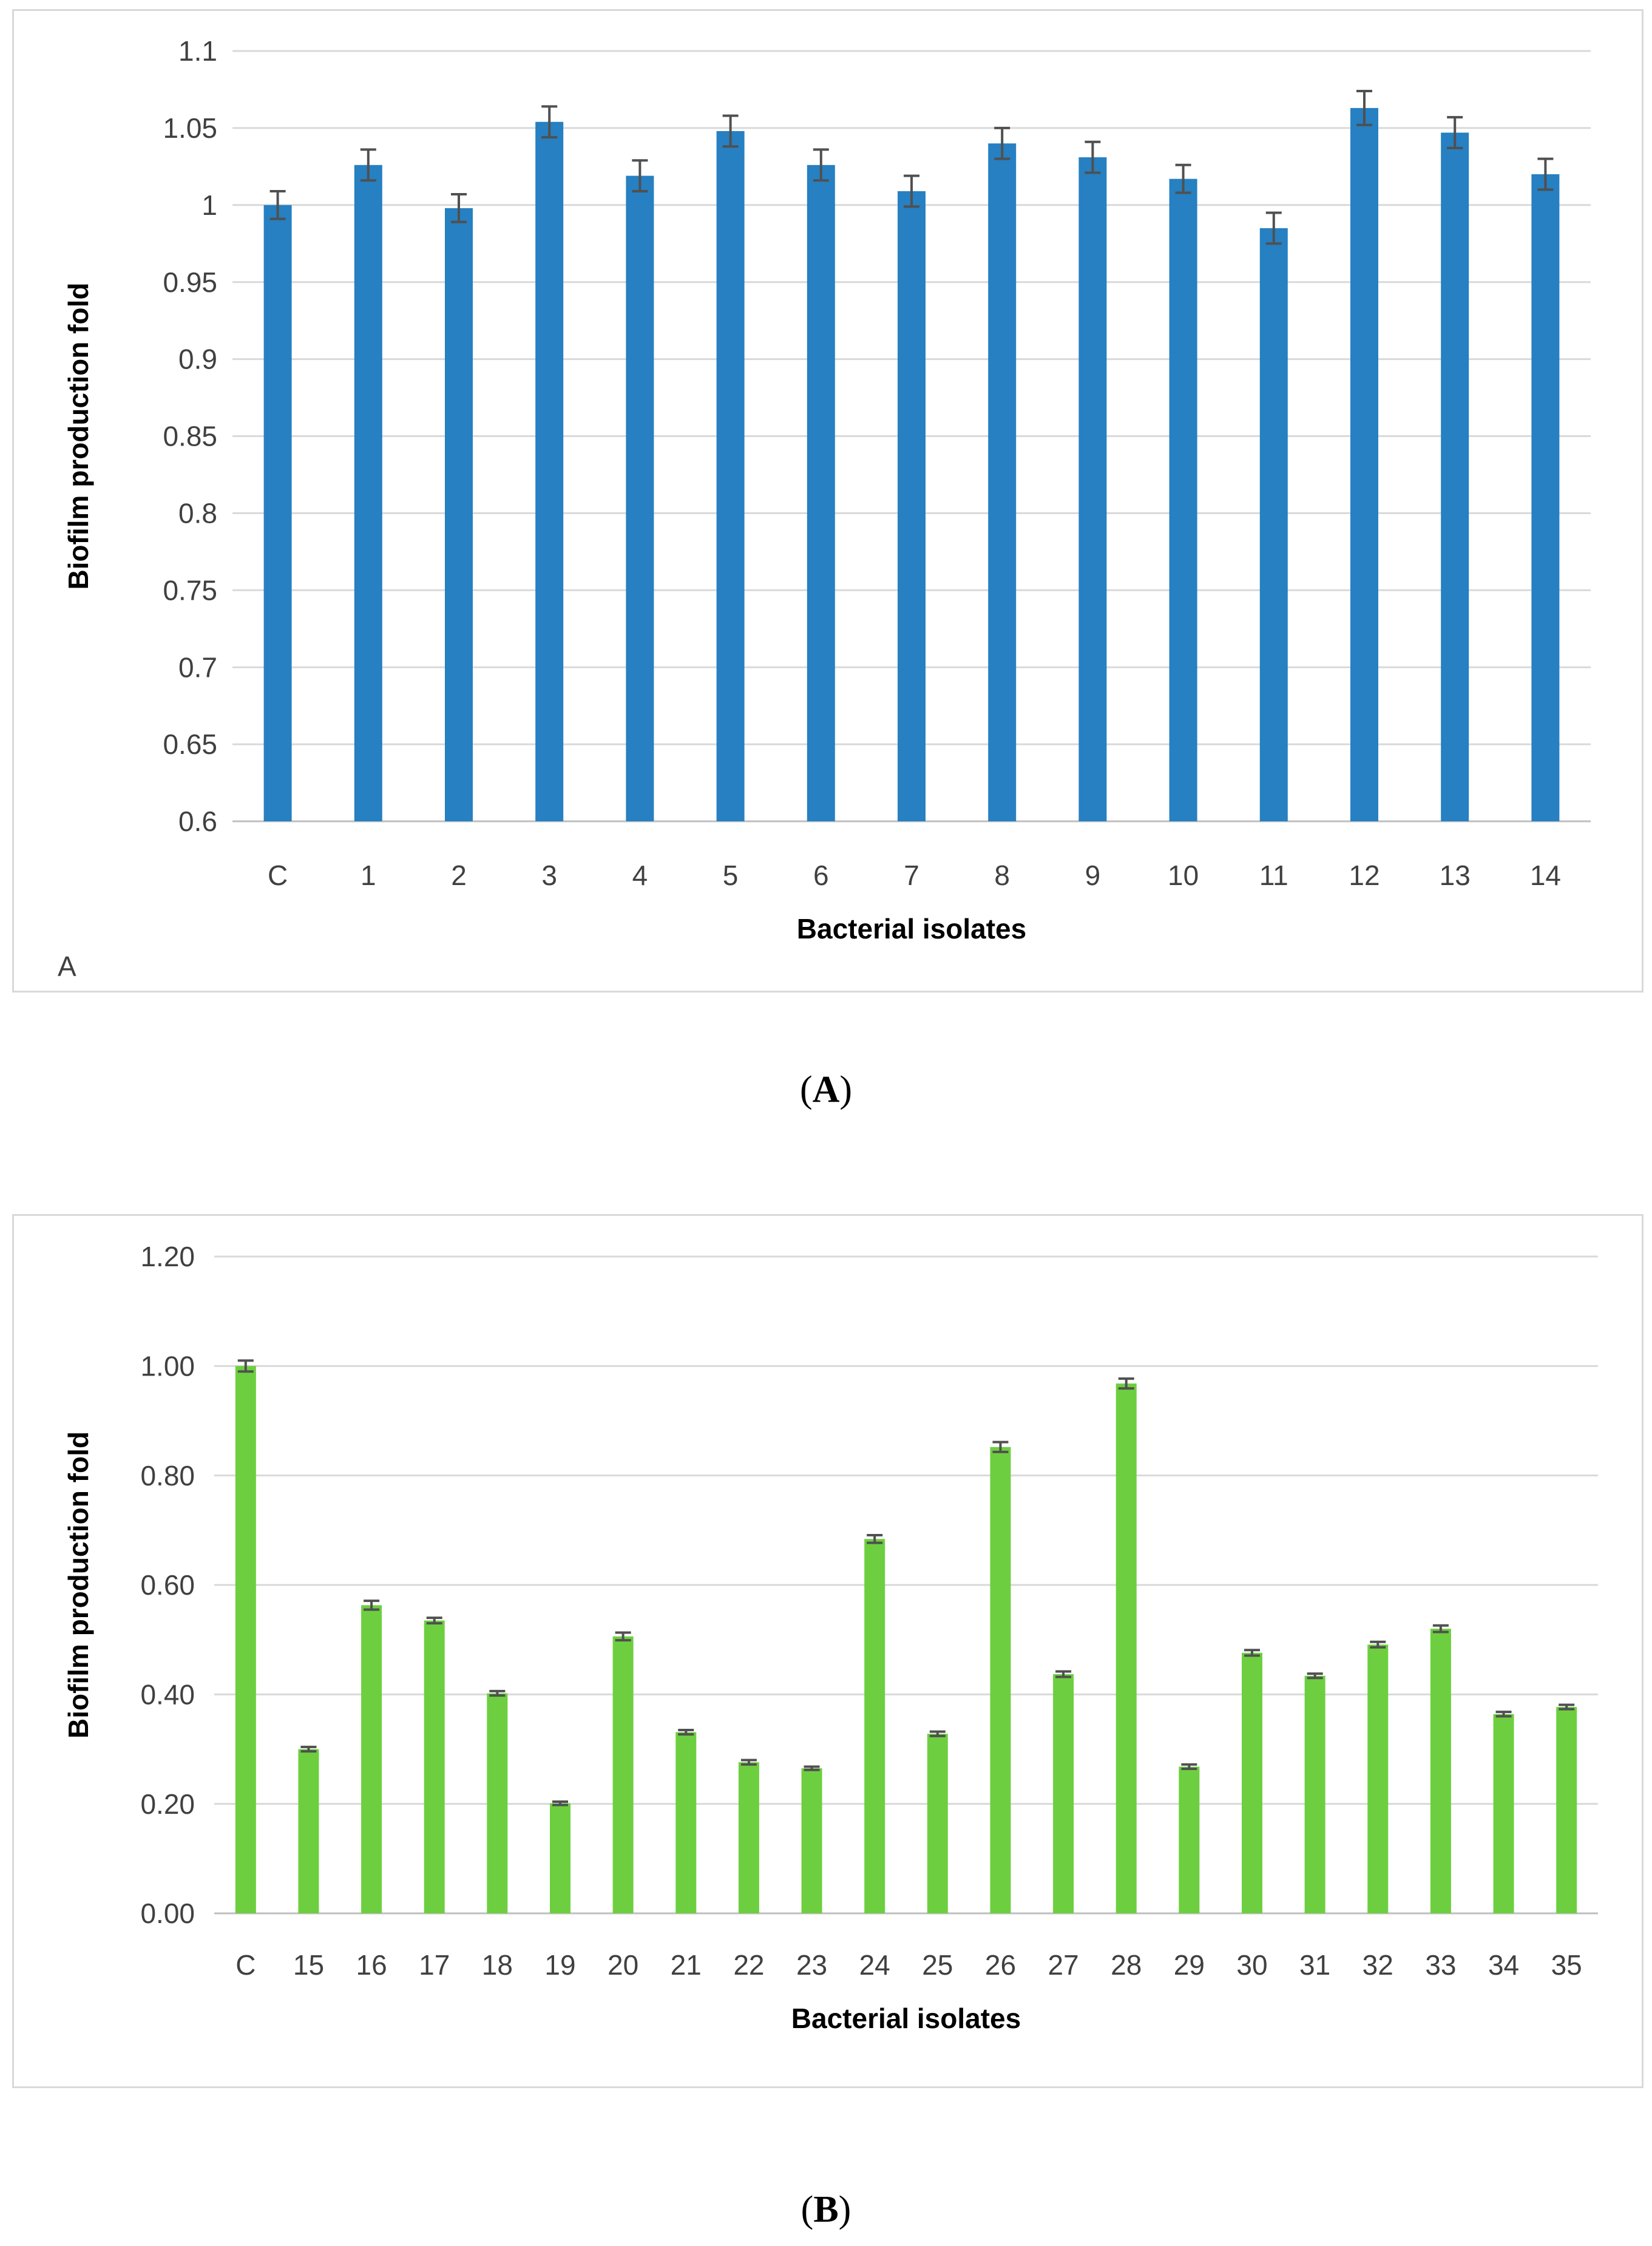 This screenshot has width=1652, height=2246. I want to click on chart-b-y-tick-label: 0.00, so click(168, 1913).